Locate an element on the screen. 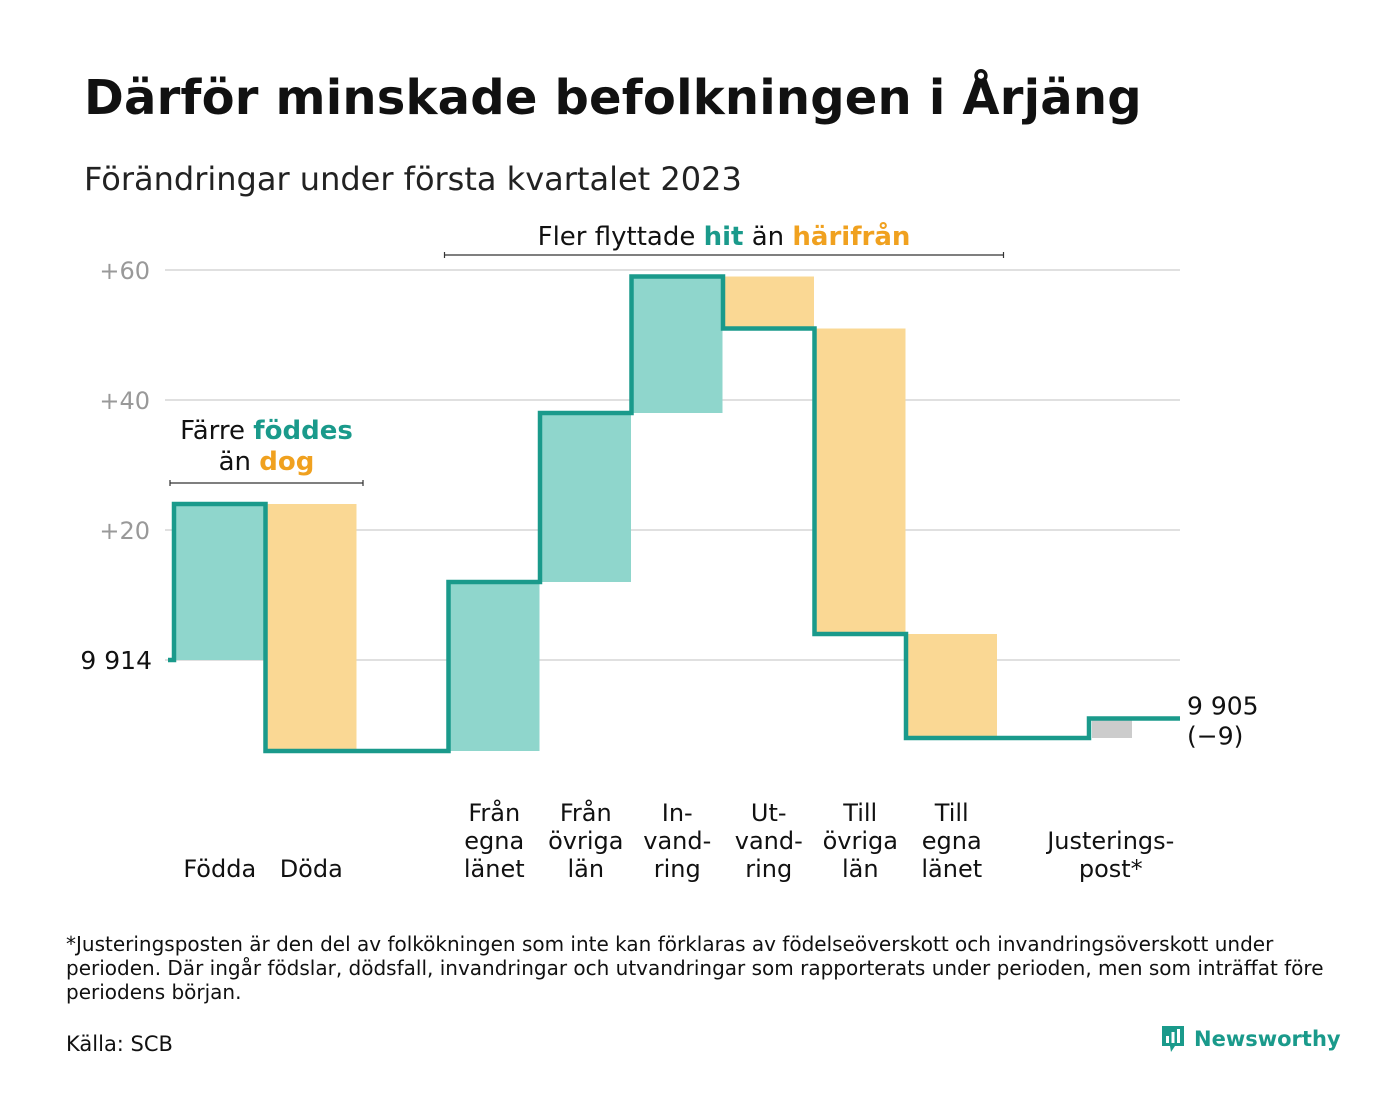  start-value-label: 9 914 is located at coordinates (116, 660).